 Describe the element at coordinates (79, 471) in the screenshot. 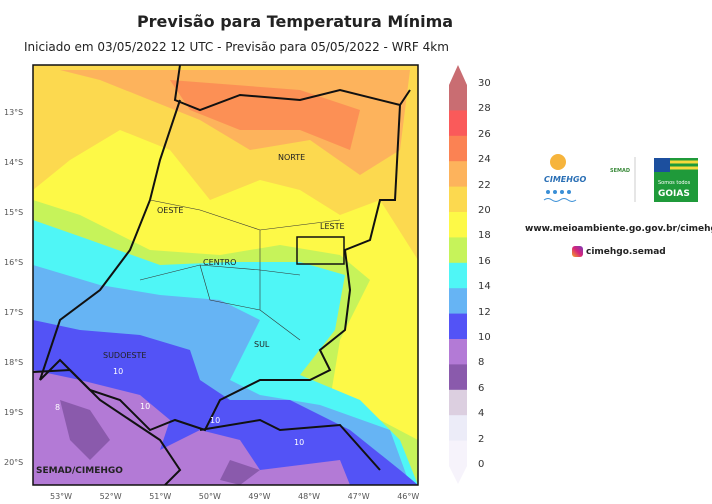

I see `watermark: SEMAD/CIMEHGO` at that location.